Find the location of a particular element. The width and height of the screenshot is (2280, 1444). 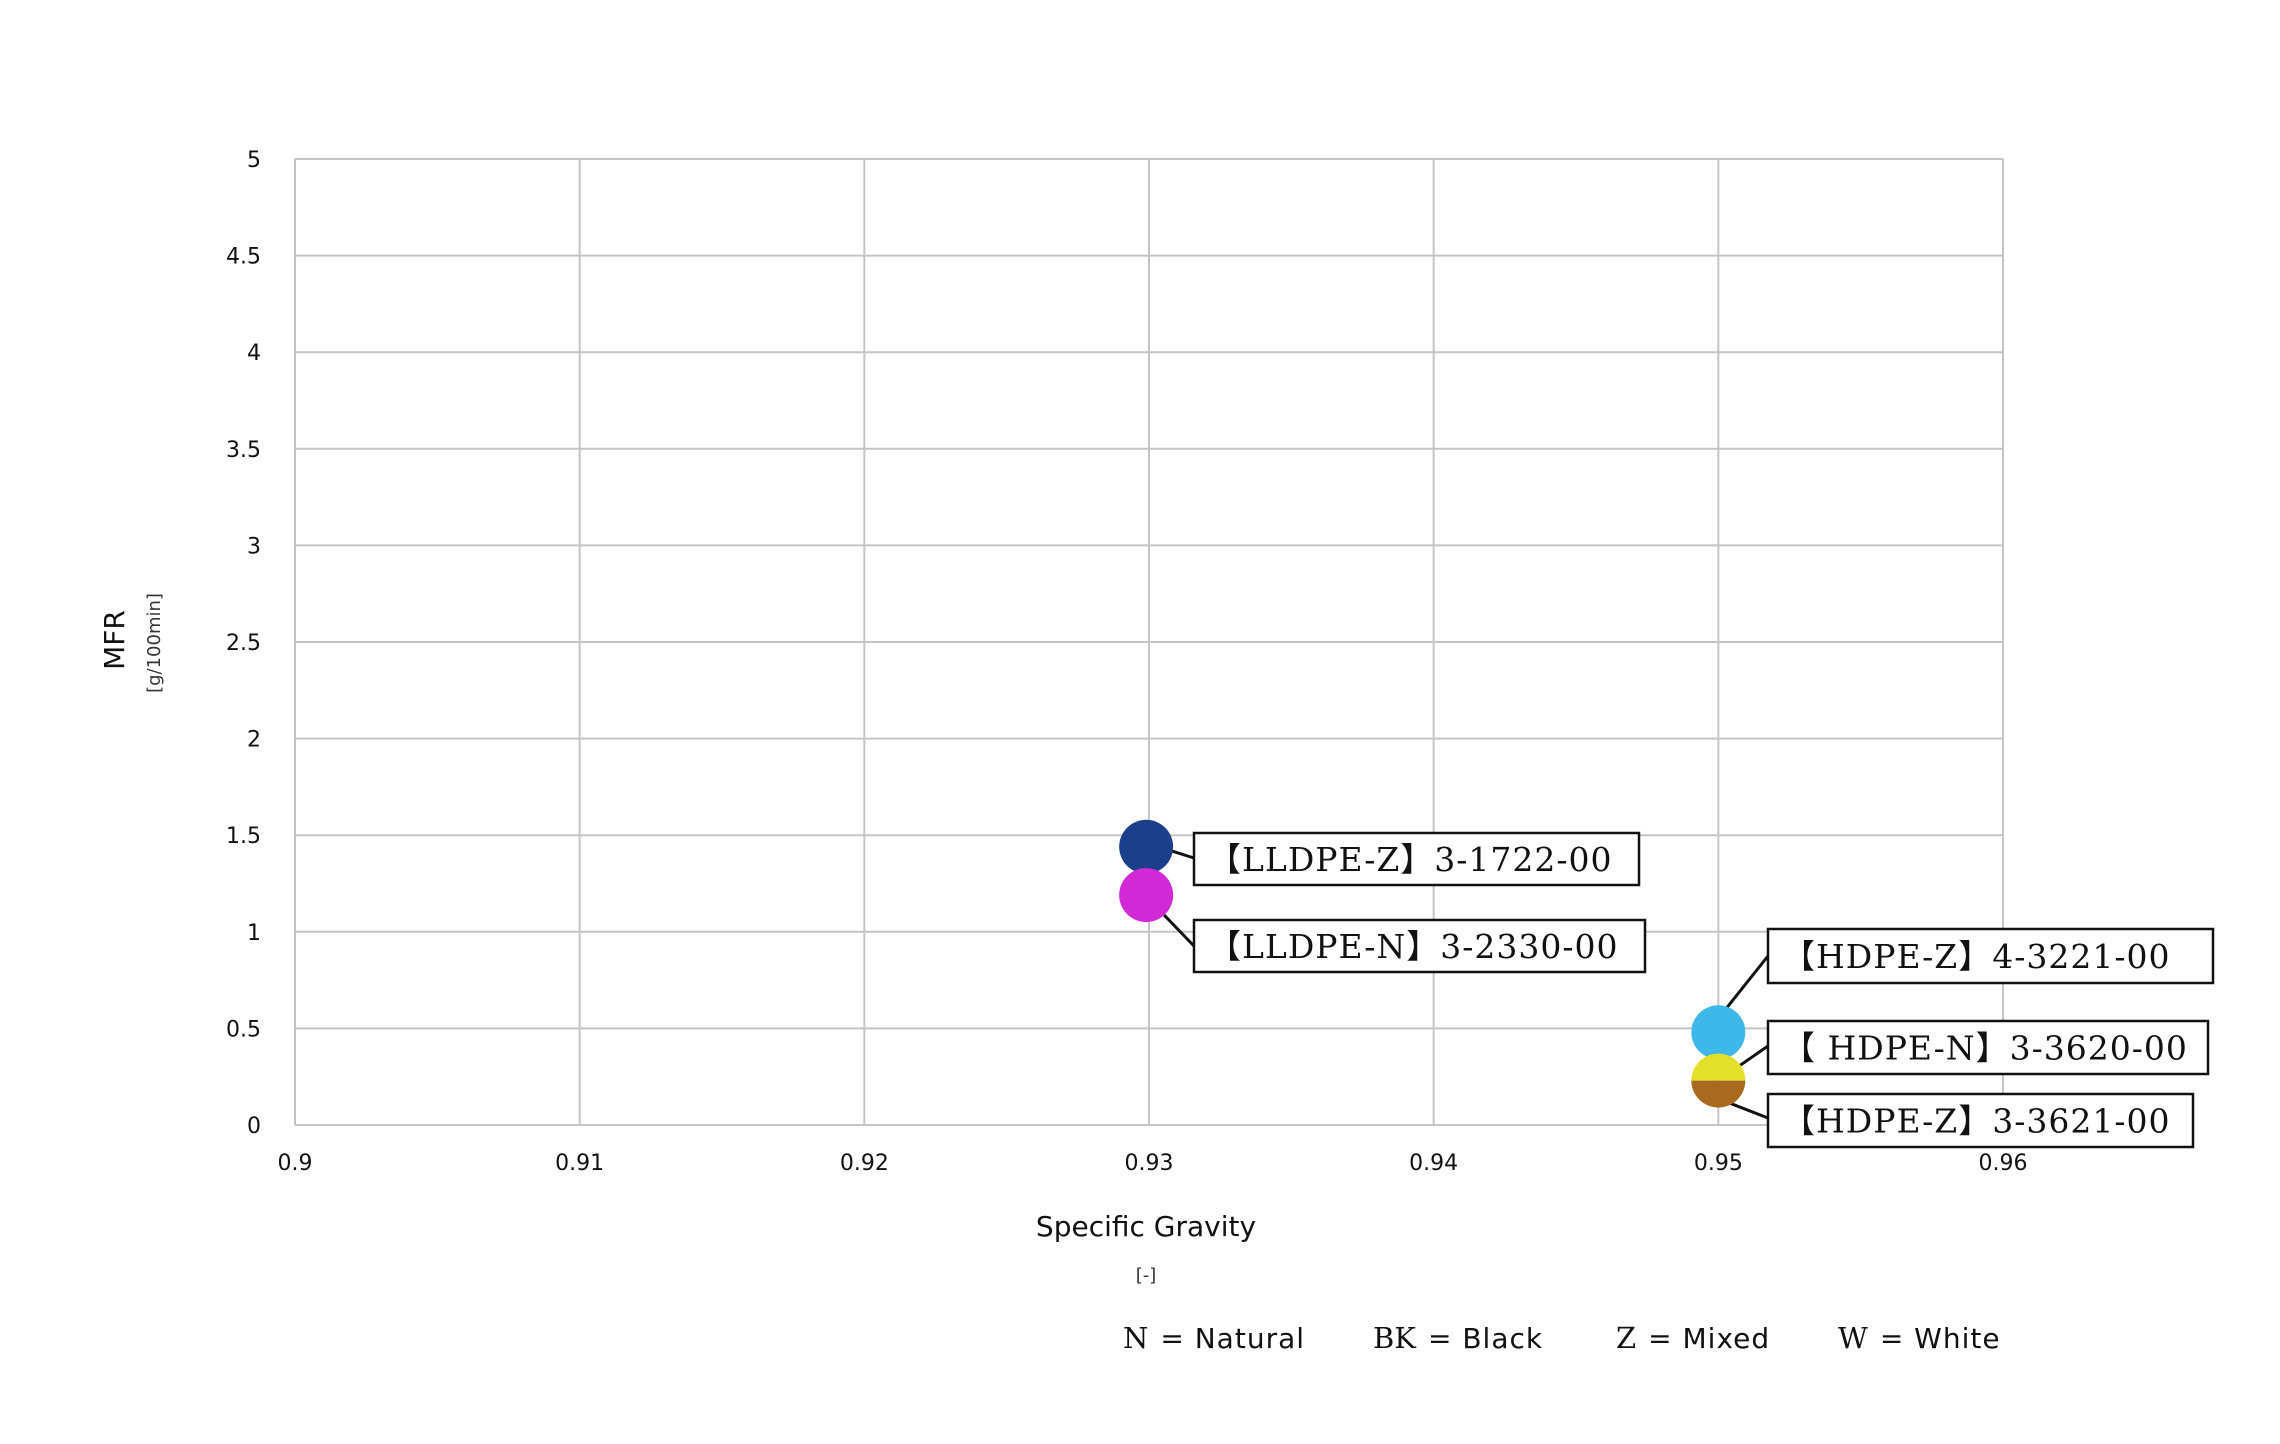

point-label: 【HDPE-Z】3-3621-00 is located at coordinates (1976, 1121).